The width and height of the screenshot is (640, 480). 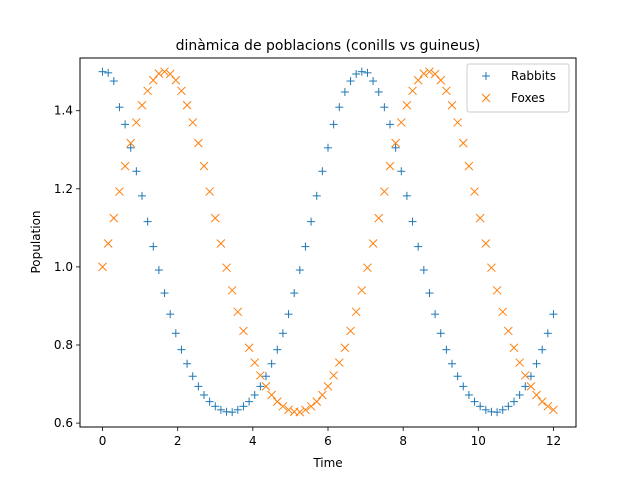 I want to click on legend-label-foxes: Foxes, so click(x=528, y=98).